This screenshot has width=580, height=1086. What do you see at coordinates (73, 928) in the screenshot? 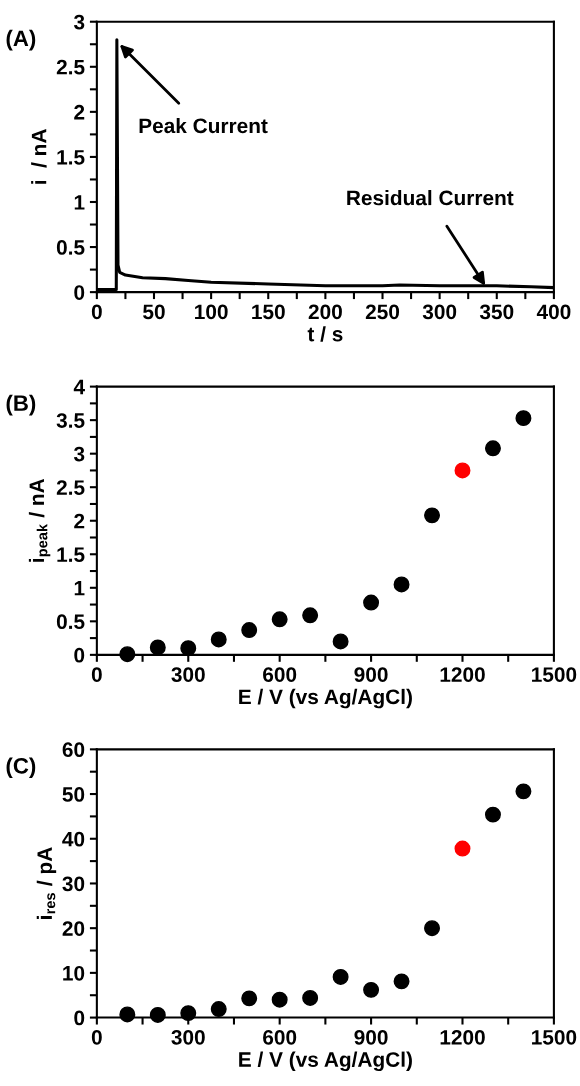
I see `y-tick-label: 20` at bounding box center [73, 928].